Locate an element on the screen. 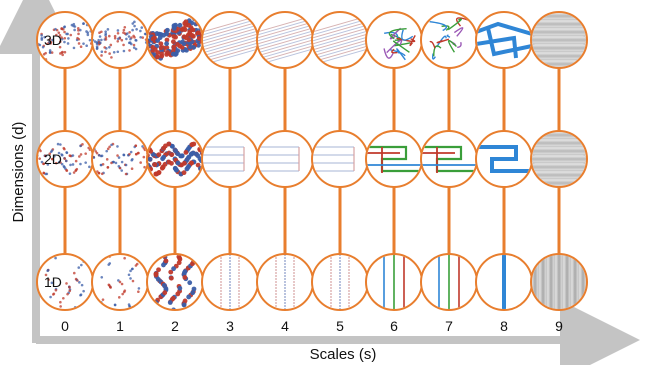 Image resolution: width=647 pixels, height=365 pixels. x-tick-3: 3 is located at coordinates (230, 326).